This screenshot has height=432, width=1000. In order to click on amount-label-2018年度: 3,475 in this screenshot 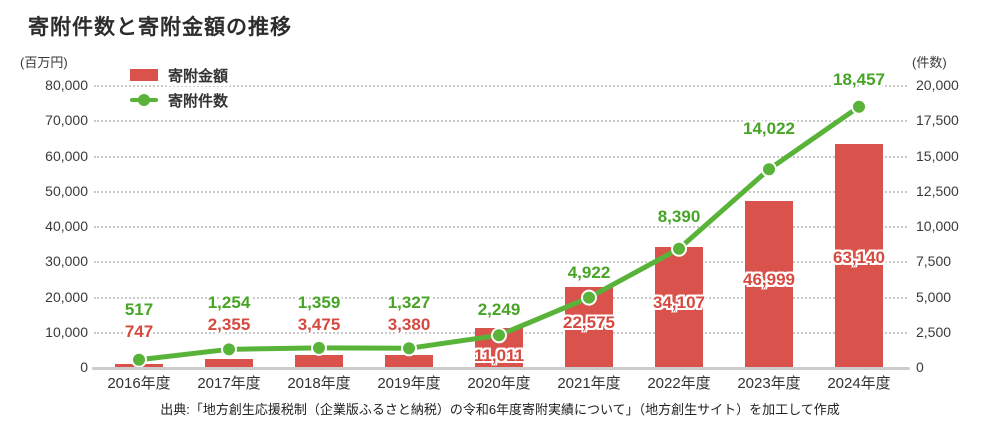, I will do `click(319, 324)`.